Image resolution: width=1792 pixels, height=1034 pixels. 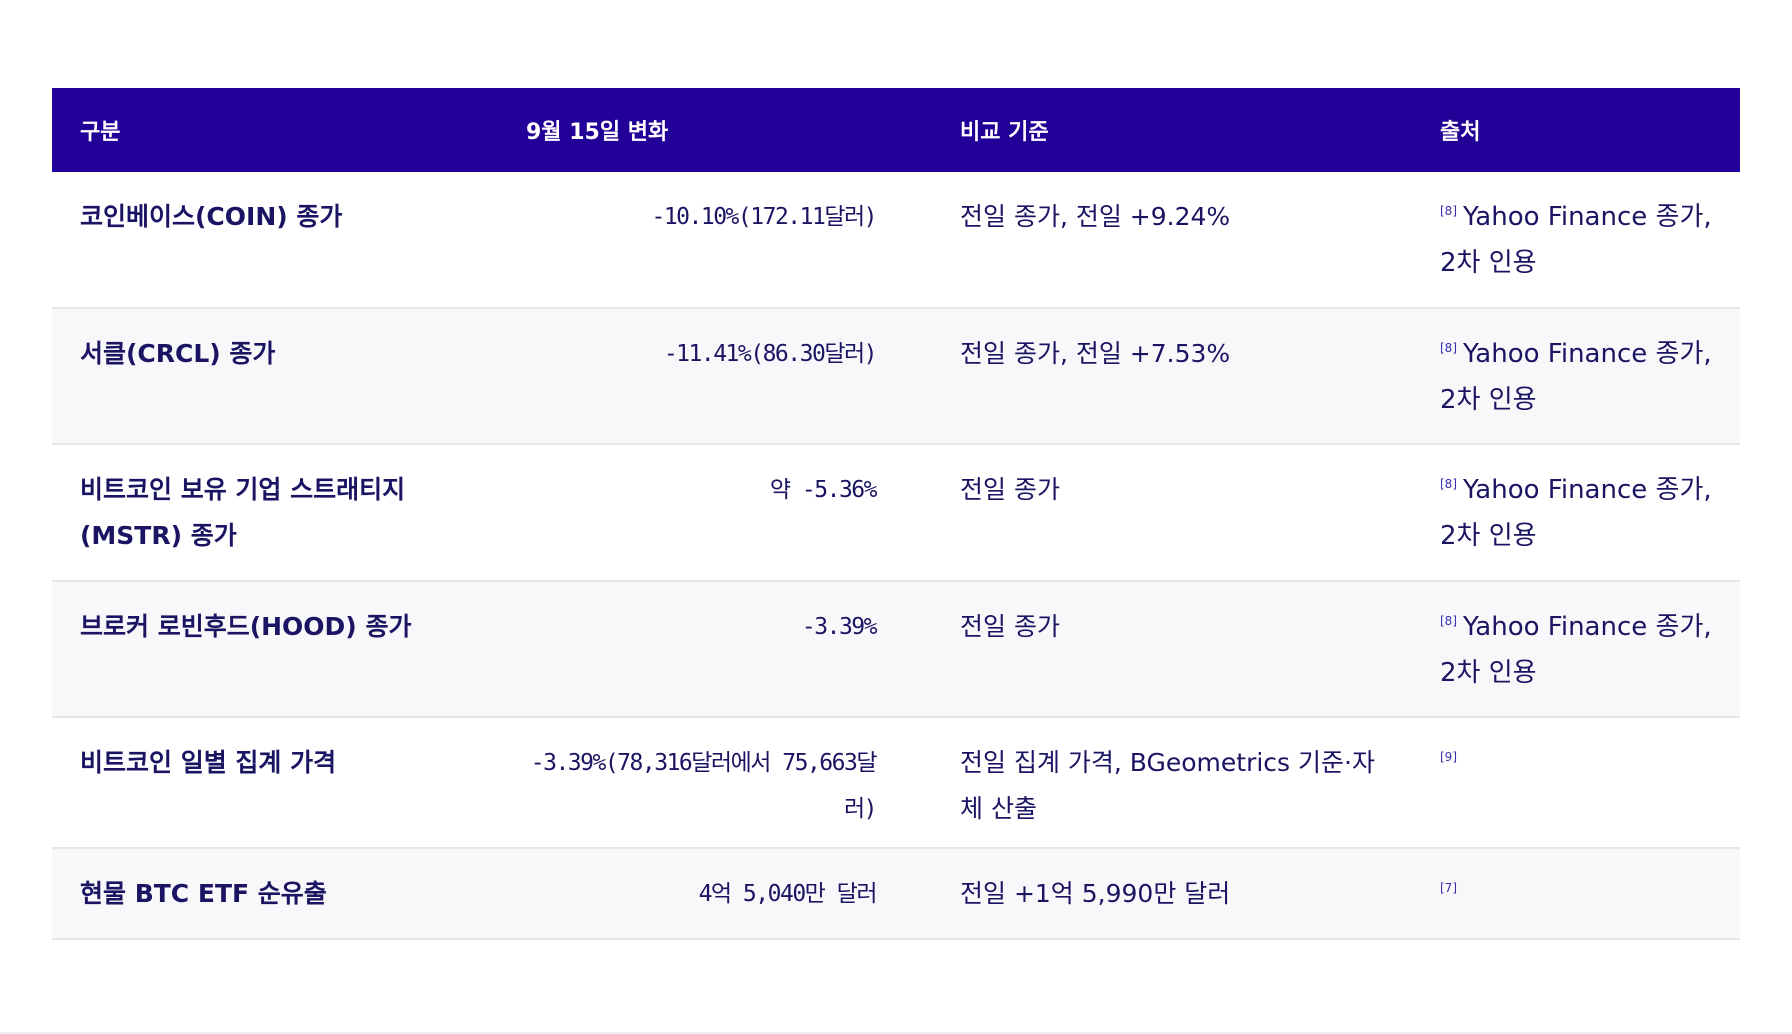 What do you see at coordinates (178, 353) in the screenshot?
I see `row-item: 서클(CRCL) 종가` at bounding box center [178, 353].